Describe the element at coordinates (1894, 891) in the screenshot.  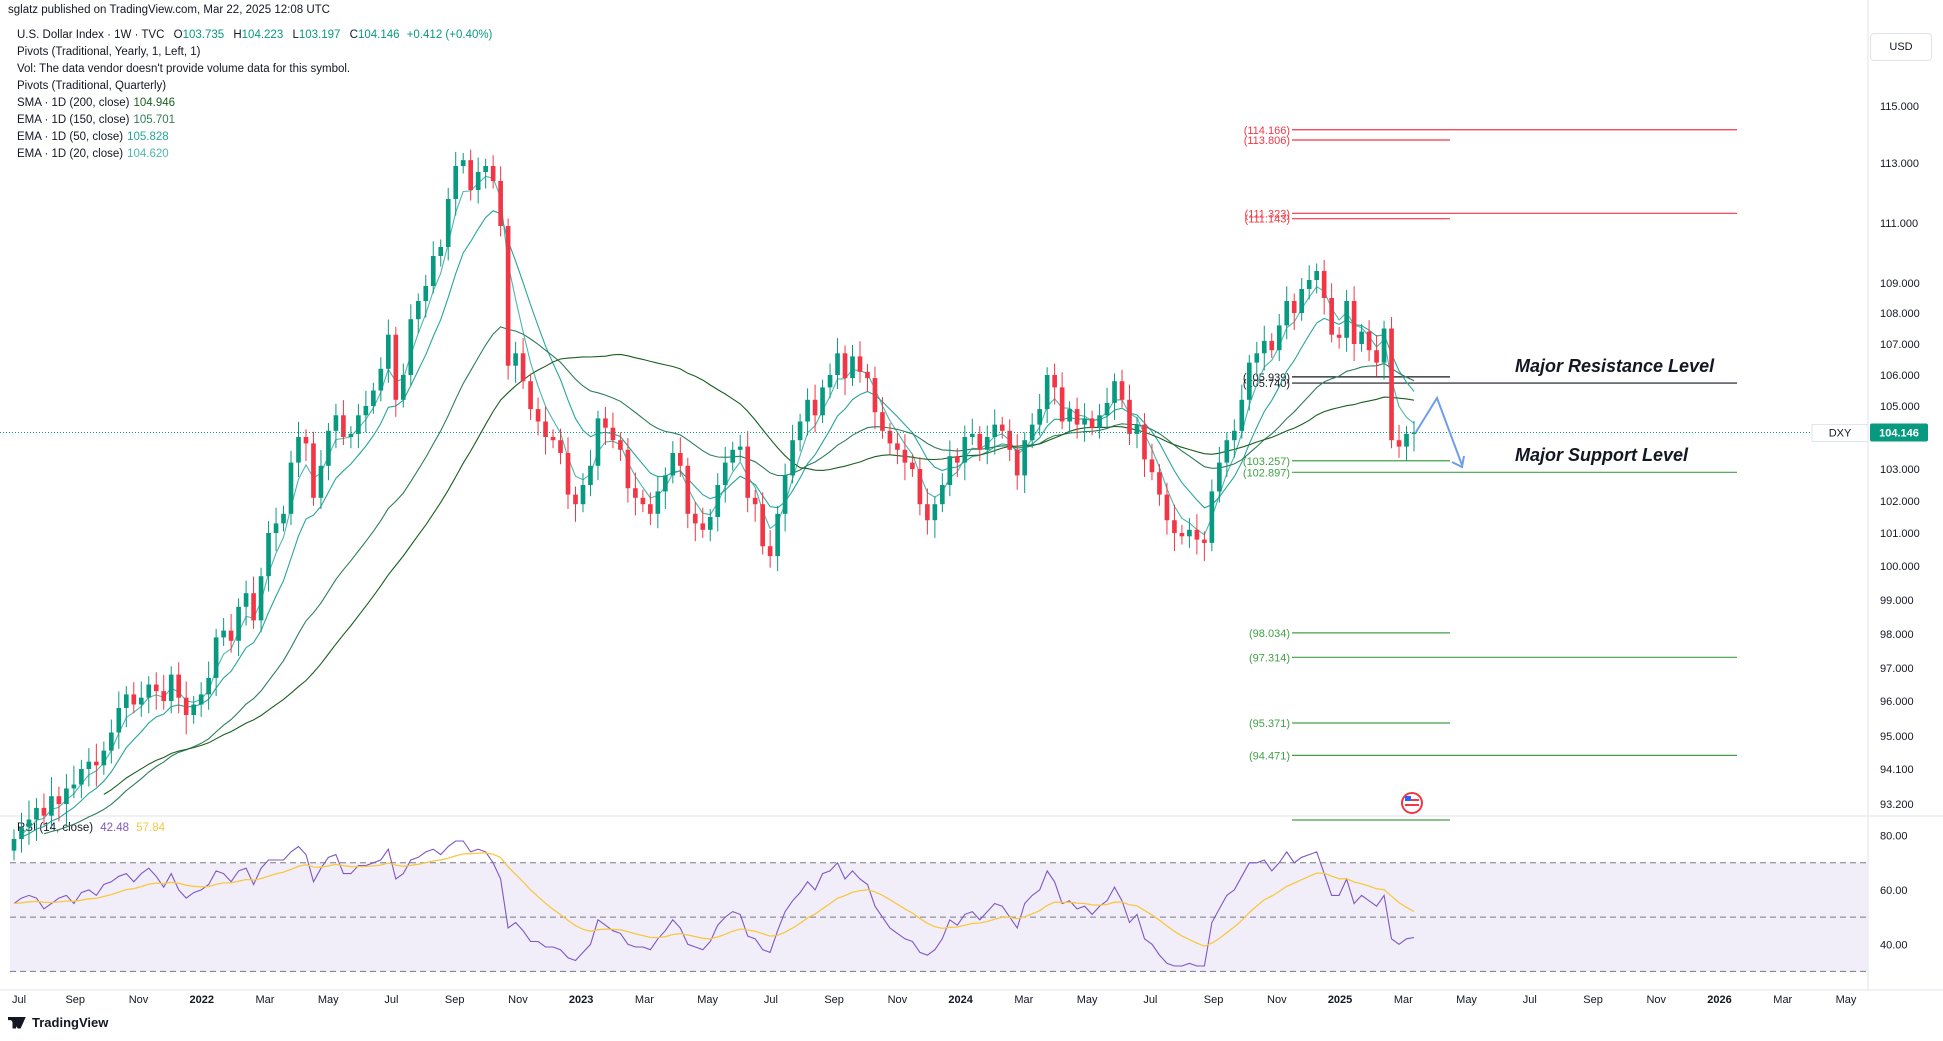
I see `rsi-tick-label: 60.00` at that location.